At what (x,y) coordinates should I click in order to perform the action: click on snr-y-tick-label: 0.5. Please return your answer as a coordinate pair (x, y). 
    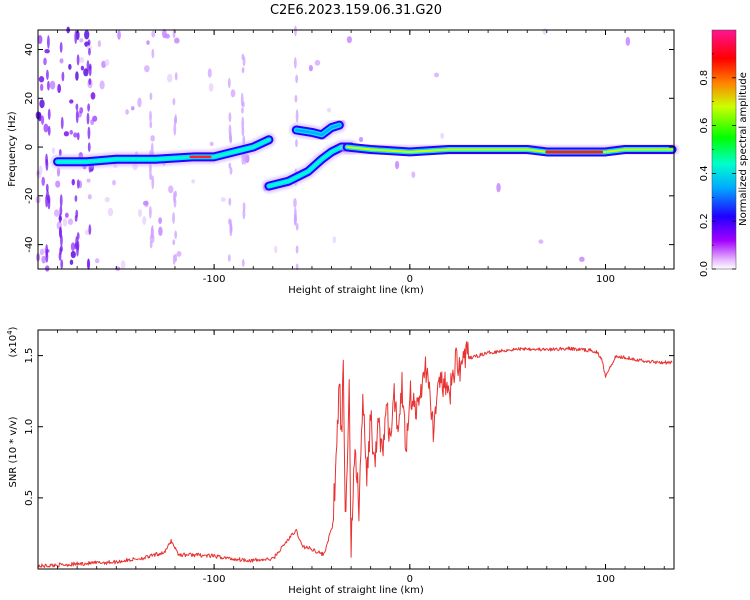
    Looking at the image, I should click on (29, 498).